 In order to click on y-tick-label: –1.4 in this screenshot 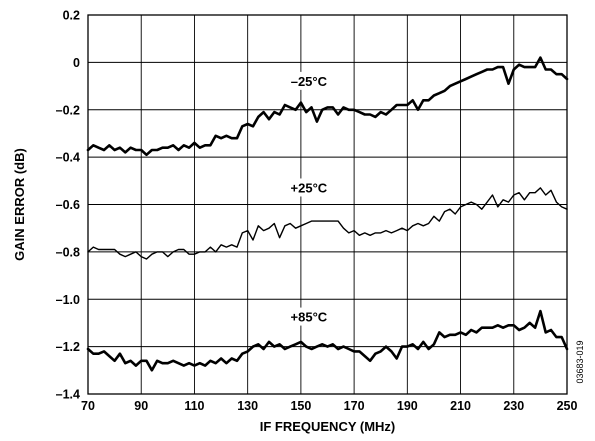, I will do `click(68, 395)`.